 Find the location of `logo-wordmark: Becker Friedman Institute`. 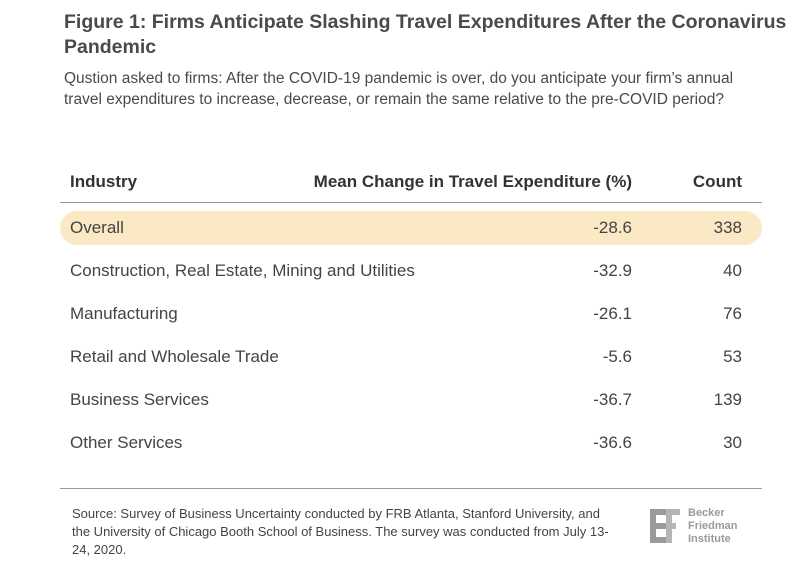

logo-wordmark: Becker Friedman Institute is located at coordinates (713, 526).